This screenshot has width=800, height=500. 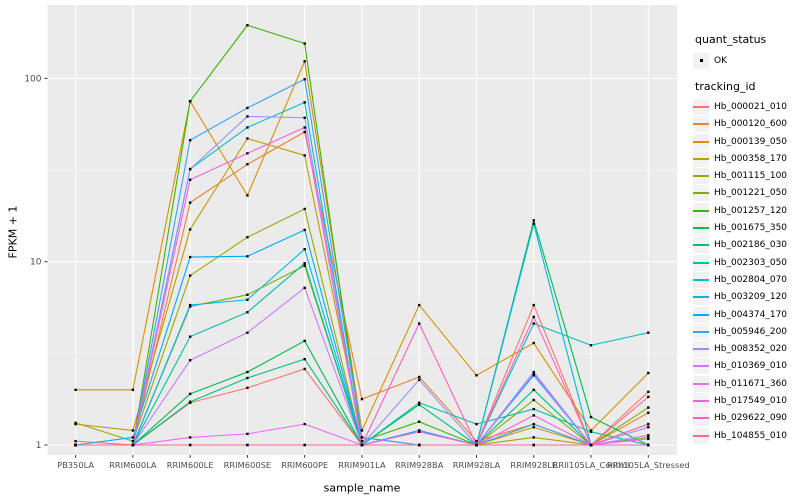 What do you see at coordinates (751, 158) in the screenshot?
I see `legend-item-label: Hb_000358_170` at bounding box center [751, 158].